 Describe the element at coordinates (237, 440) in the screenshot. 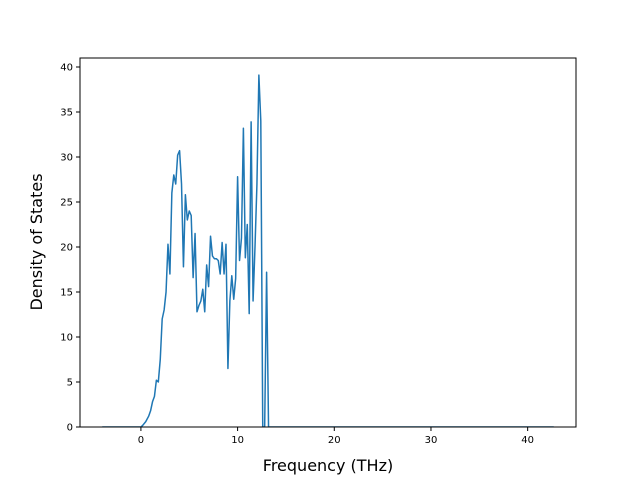

I see `x-tick-label: 10` at that location.